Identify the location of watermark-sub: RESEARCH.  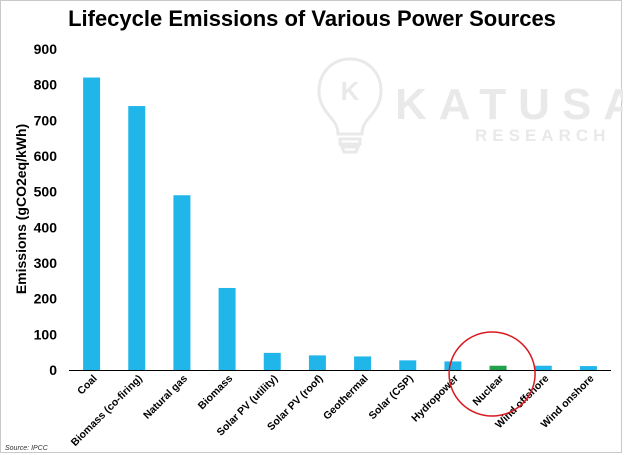
(542, 135).